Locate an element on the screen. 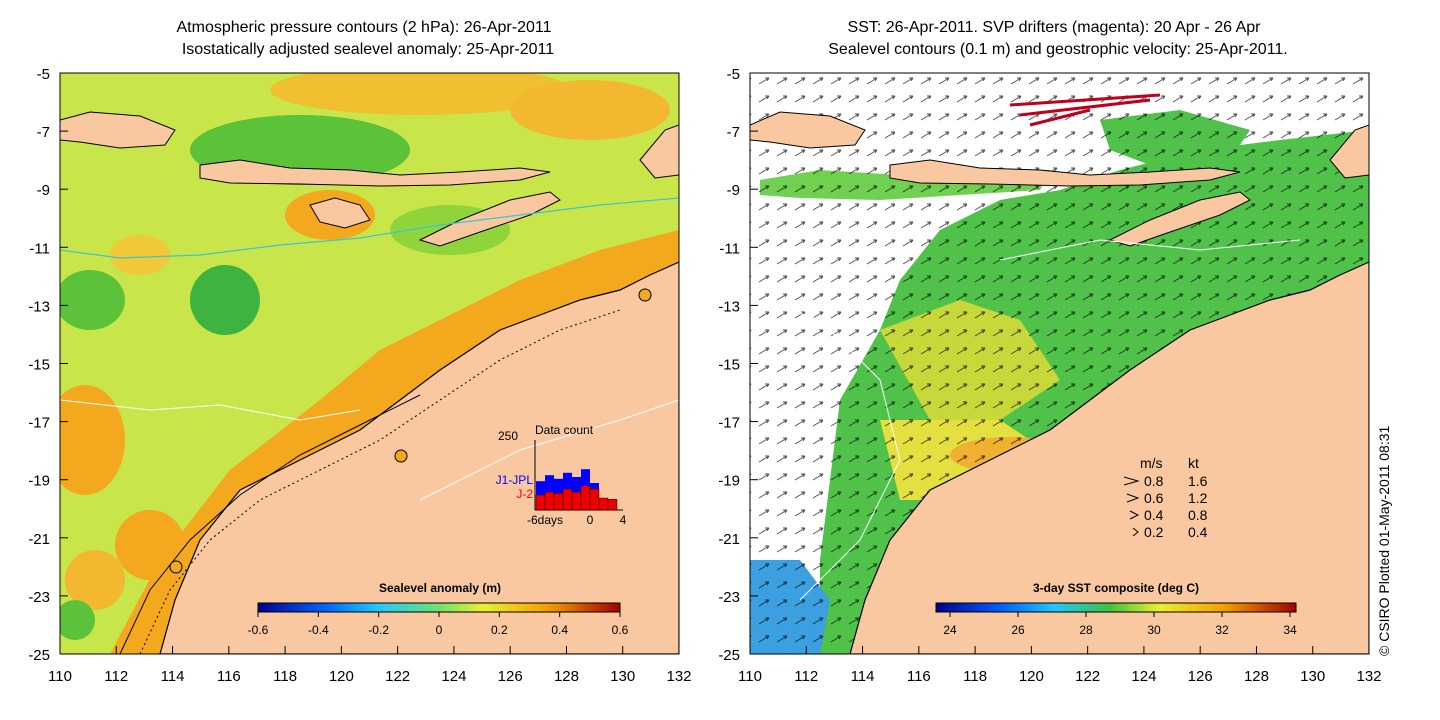 This screenshot has width=1440, height=720. sumba-island is located at coordinates (340, 213).